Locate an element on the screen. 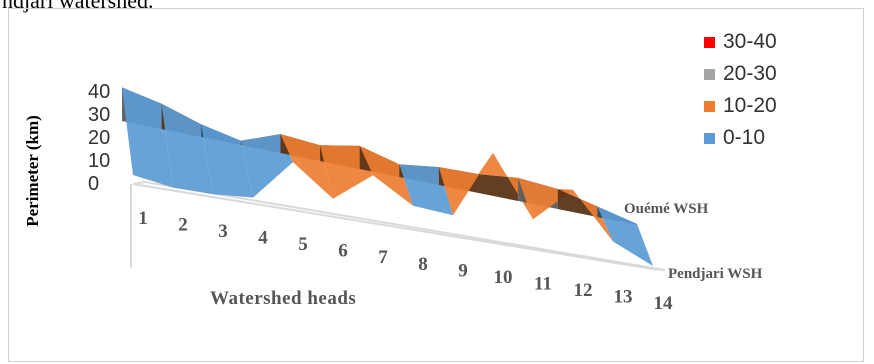 The image size is (874, 364). chart-floor is located at coordinates (398, 226).